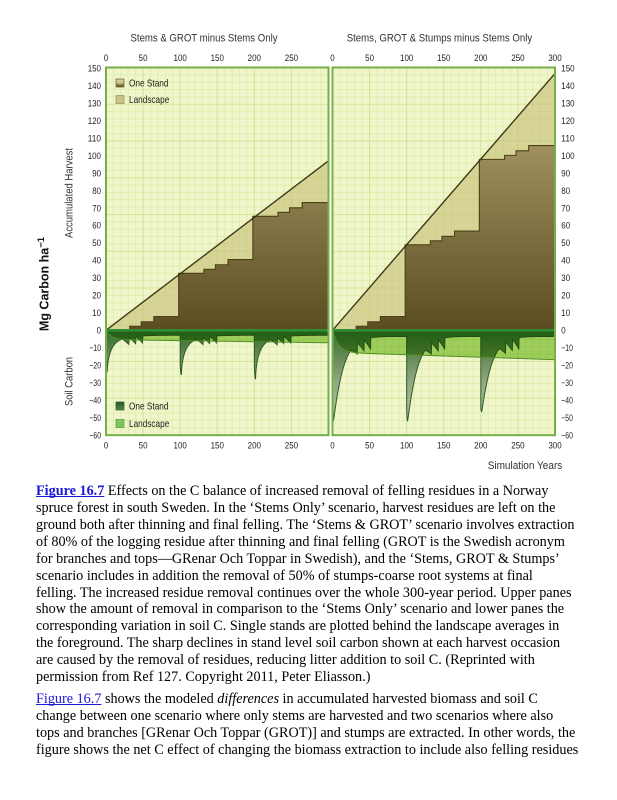  Describe the element at coordinates (440, 38) in the screenshot. I see `svg-text:Stems, GROT & Stumps minus Ste: Stems, GROT & Stumps minus Stems Only` at that location.